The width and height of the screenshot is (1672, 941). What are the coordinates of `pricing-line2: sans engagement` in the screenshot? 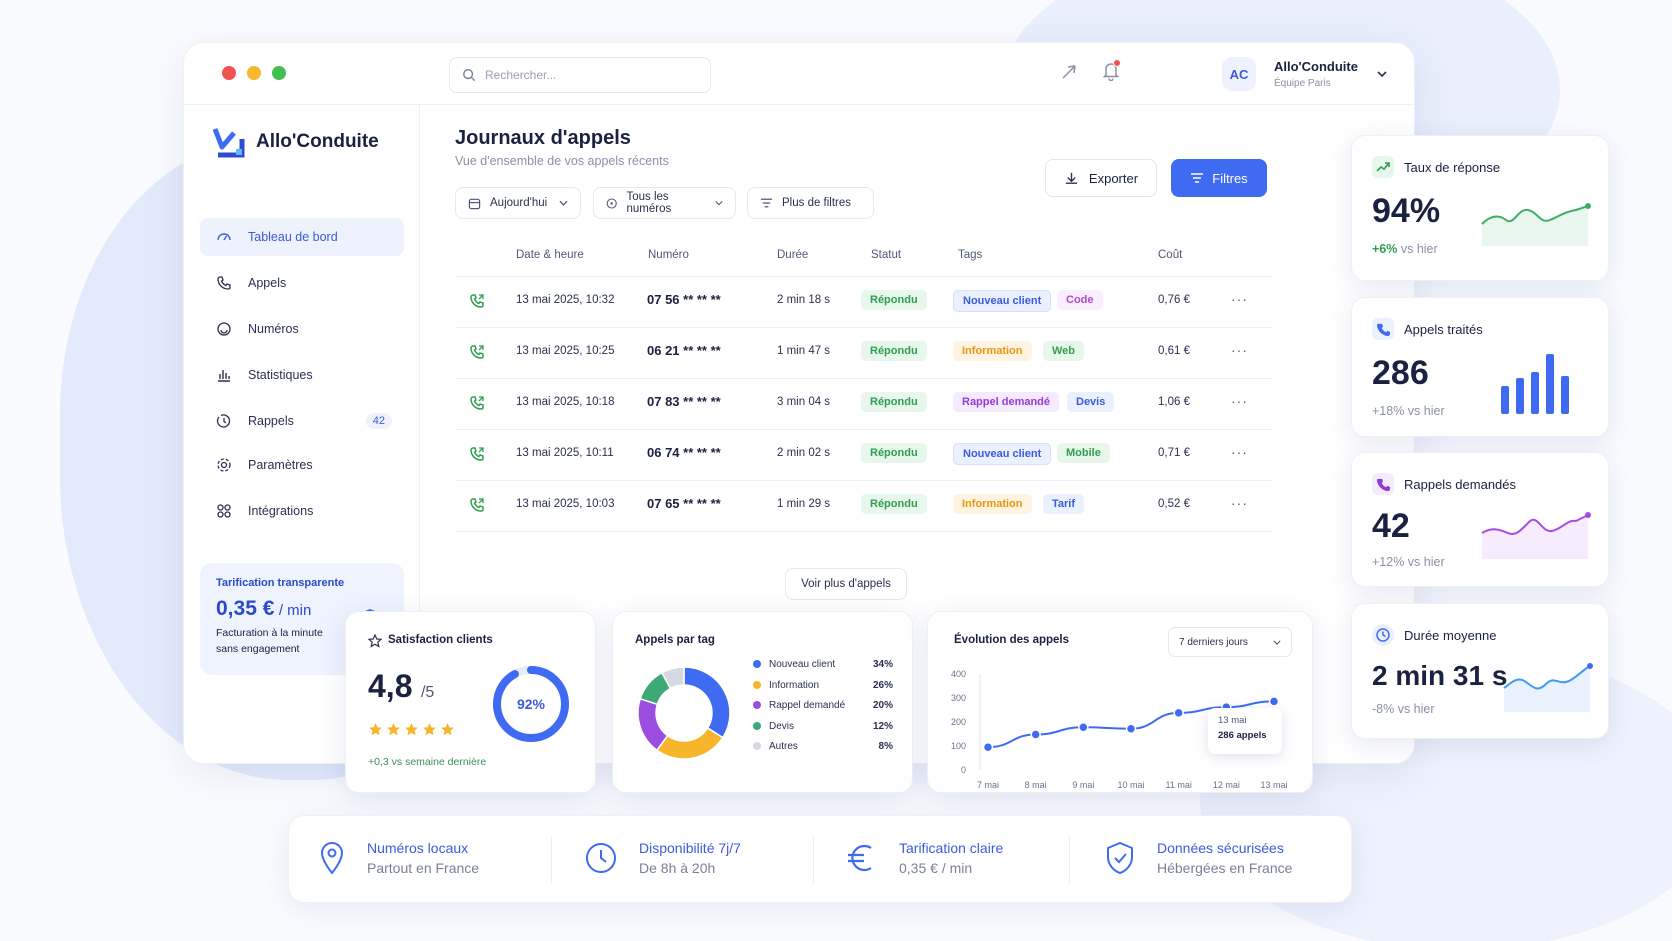 It's located at (258, 649).